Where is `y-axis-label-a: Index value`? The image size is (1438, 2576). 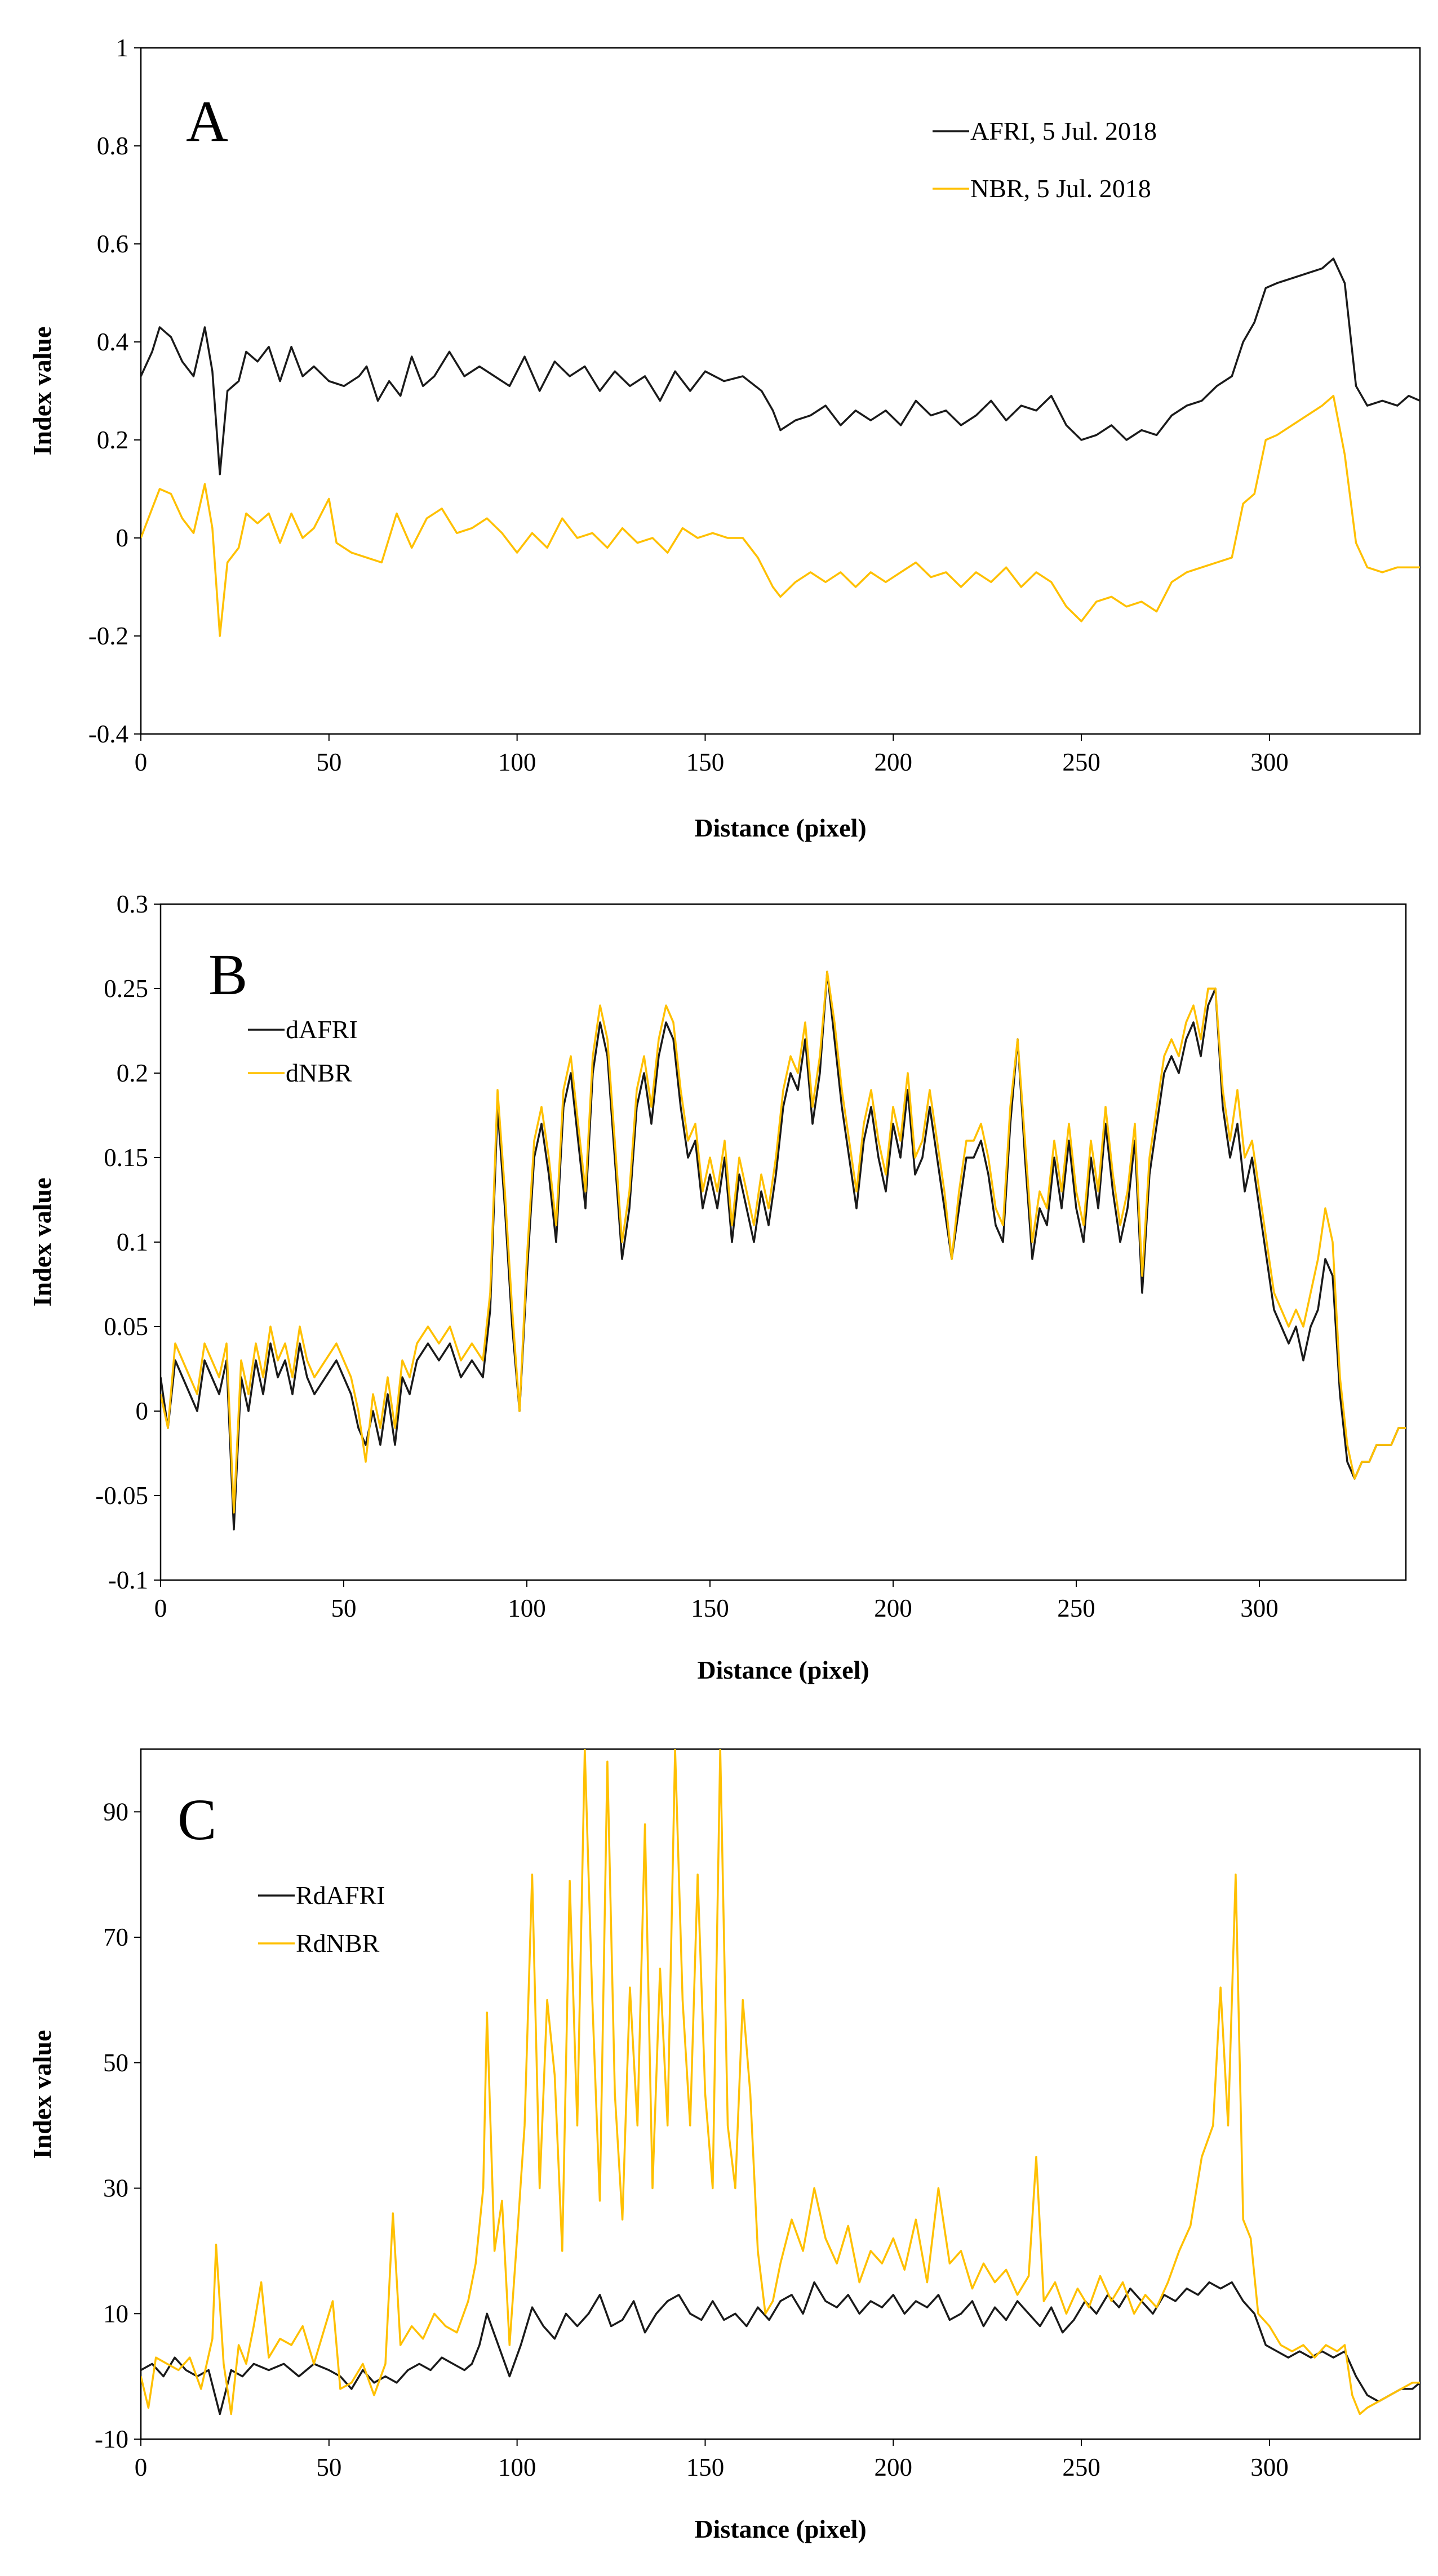 y-axis-label-a: Index value is located at coordinates (42, 391).